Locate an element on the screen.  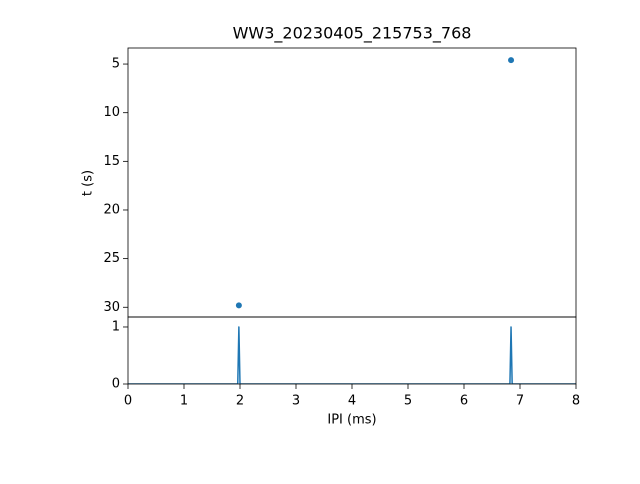
x-tick-label: 7 is located at coordinates (520, 401).